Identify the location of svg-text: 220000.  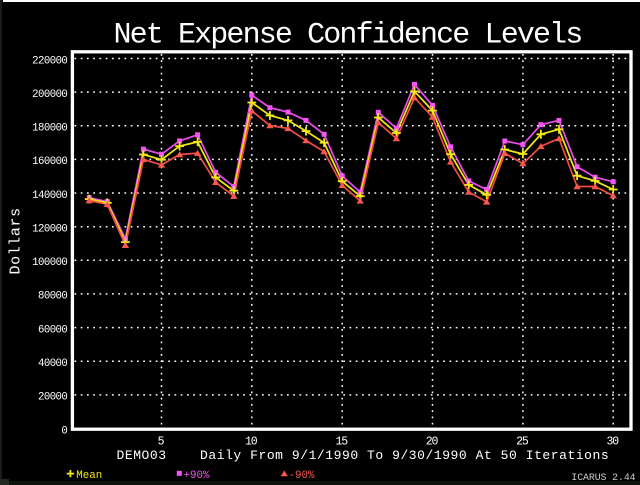
(49, 61).